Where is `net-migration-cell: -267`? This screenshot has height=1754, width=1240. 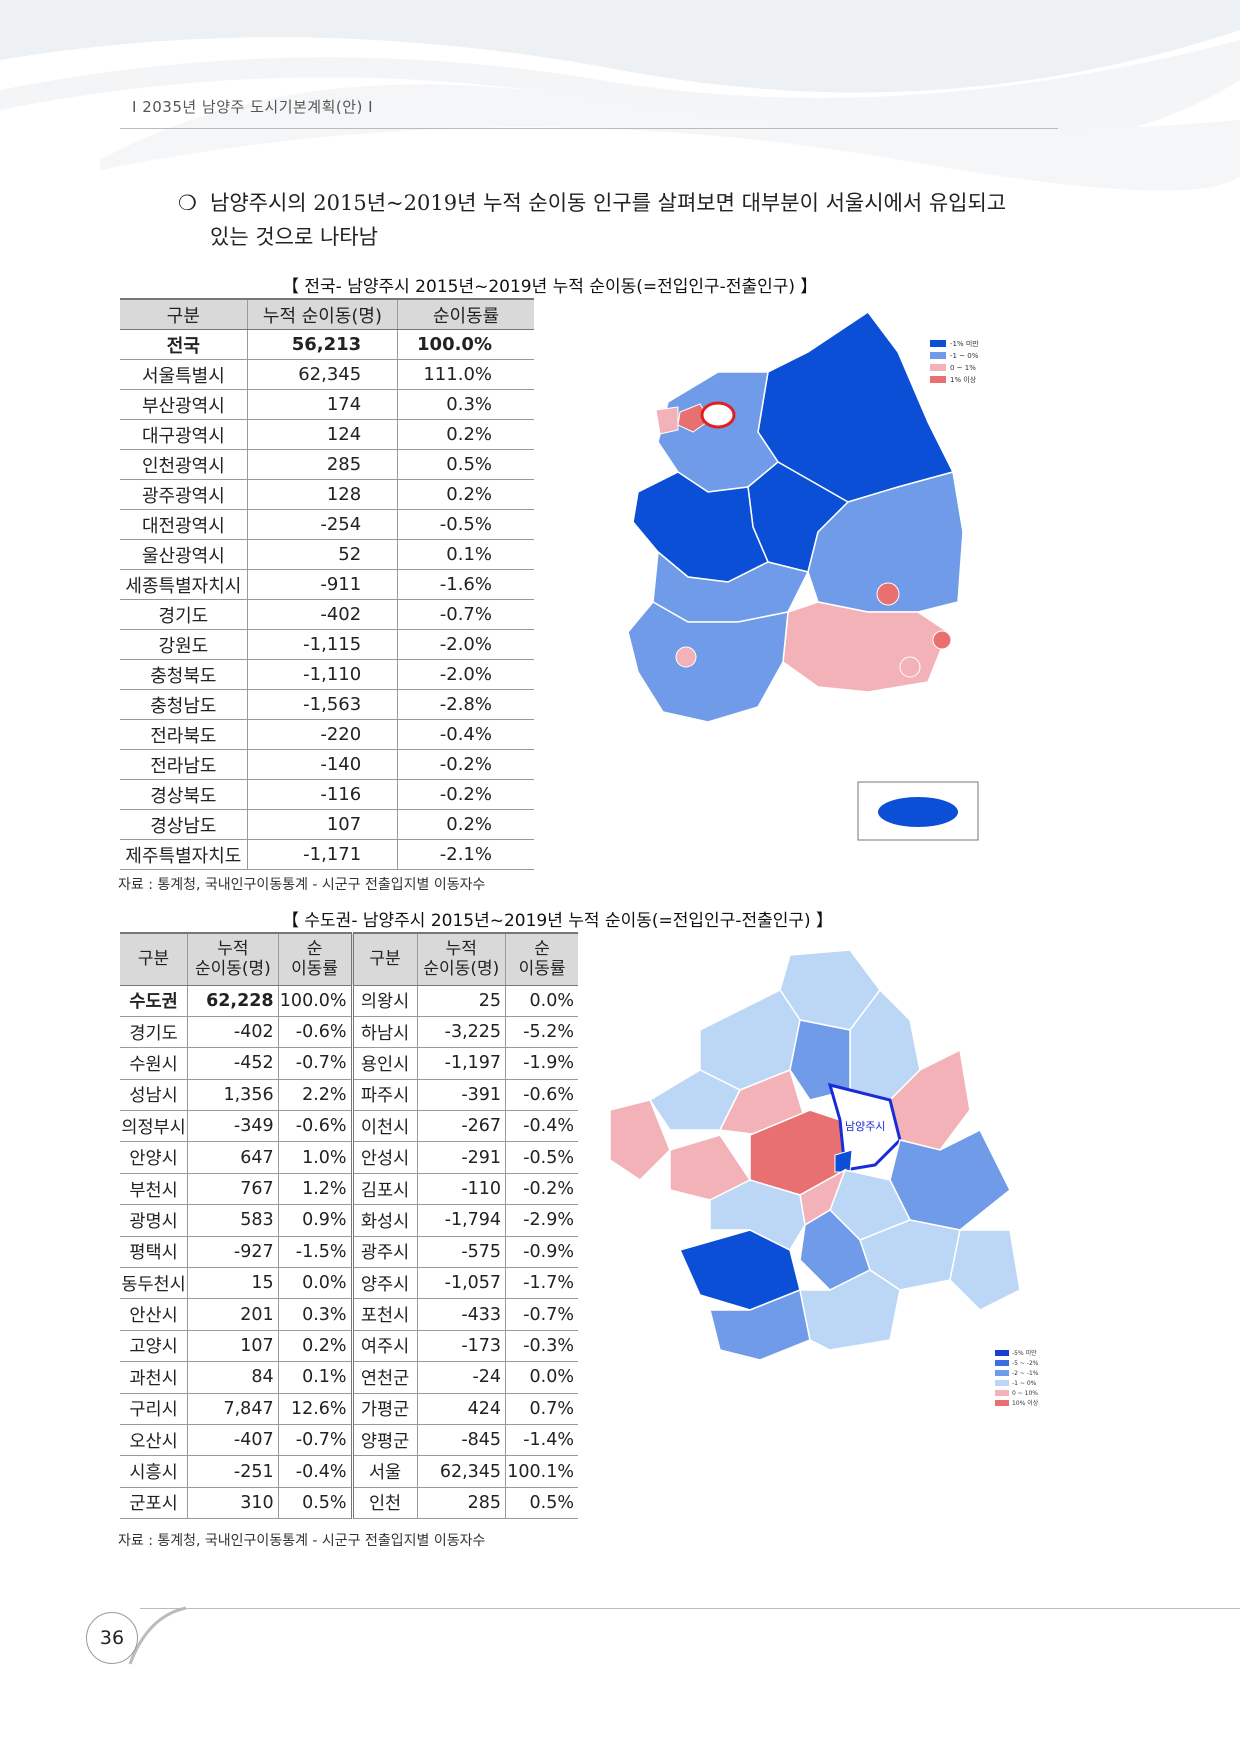 net-migration-cell: -267 is located at coordinates (462, 1126).